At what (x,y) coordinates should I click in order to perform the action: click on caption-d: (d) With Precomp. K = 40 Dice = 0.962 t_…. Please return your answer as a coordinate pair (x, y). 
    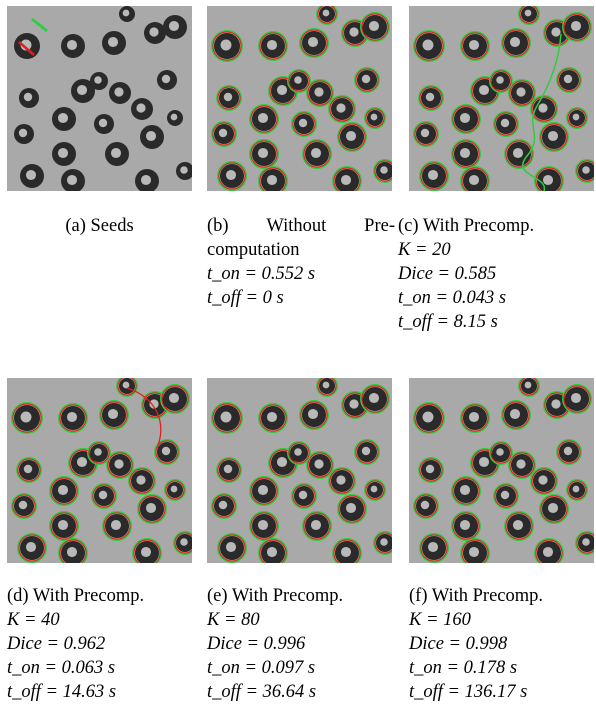
    Looking at the image, I should click on (103, 644).